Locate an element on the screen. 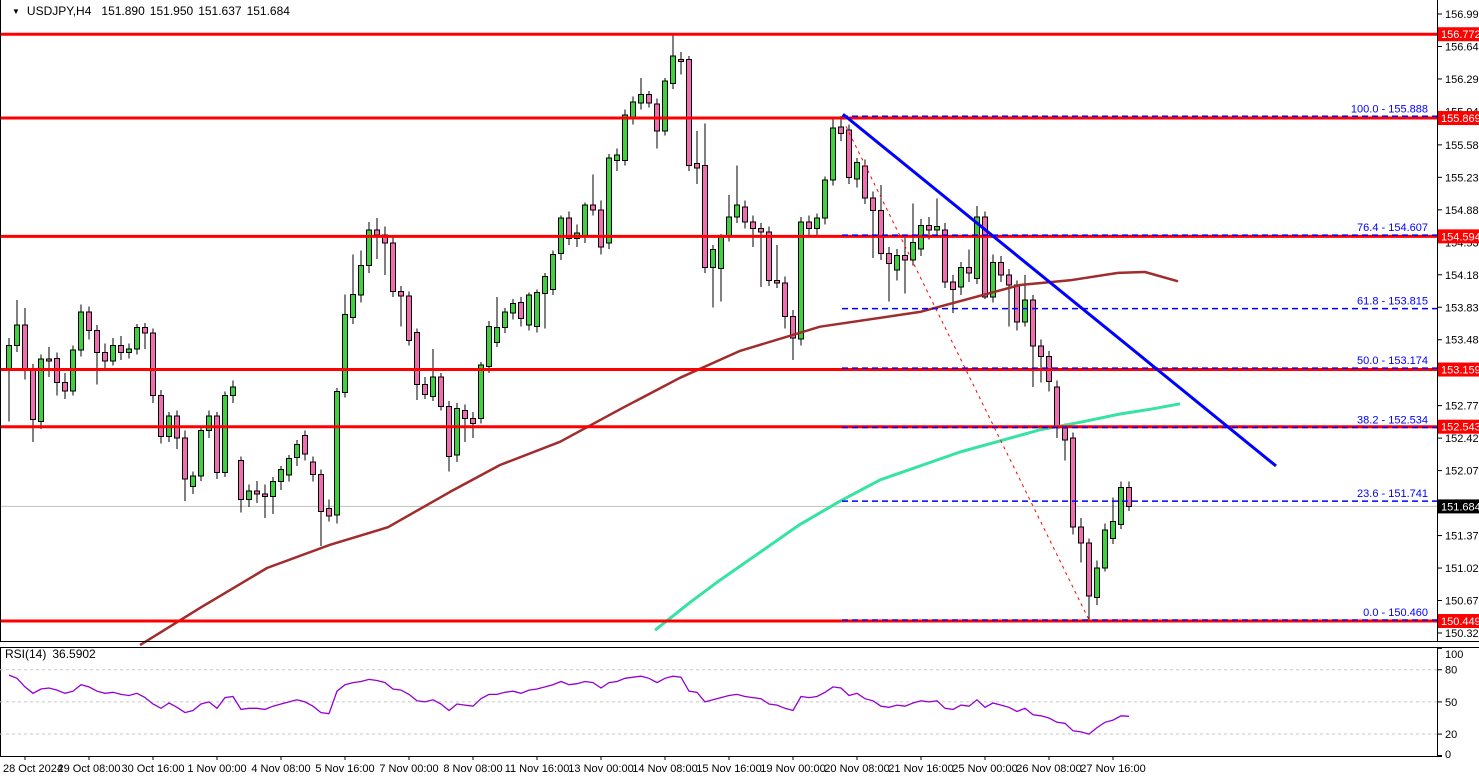  chart-menu-arrow-icon: ▼ is located at coordinates (16, 11).